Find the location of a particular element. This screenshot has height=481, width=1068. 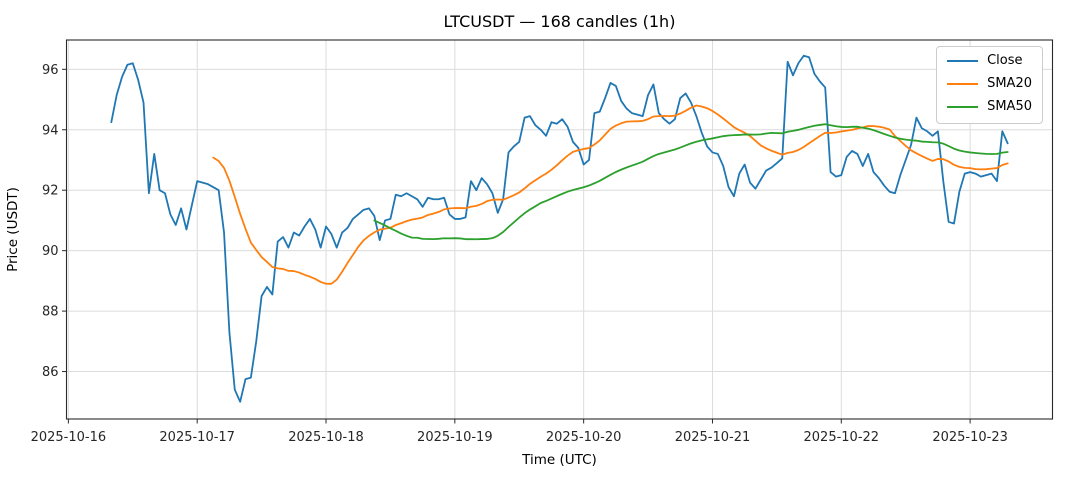

chart-title: LTCUSDT — 168 candles (1h) is located at coordinates (560, 21).